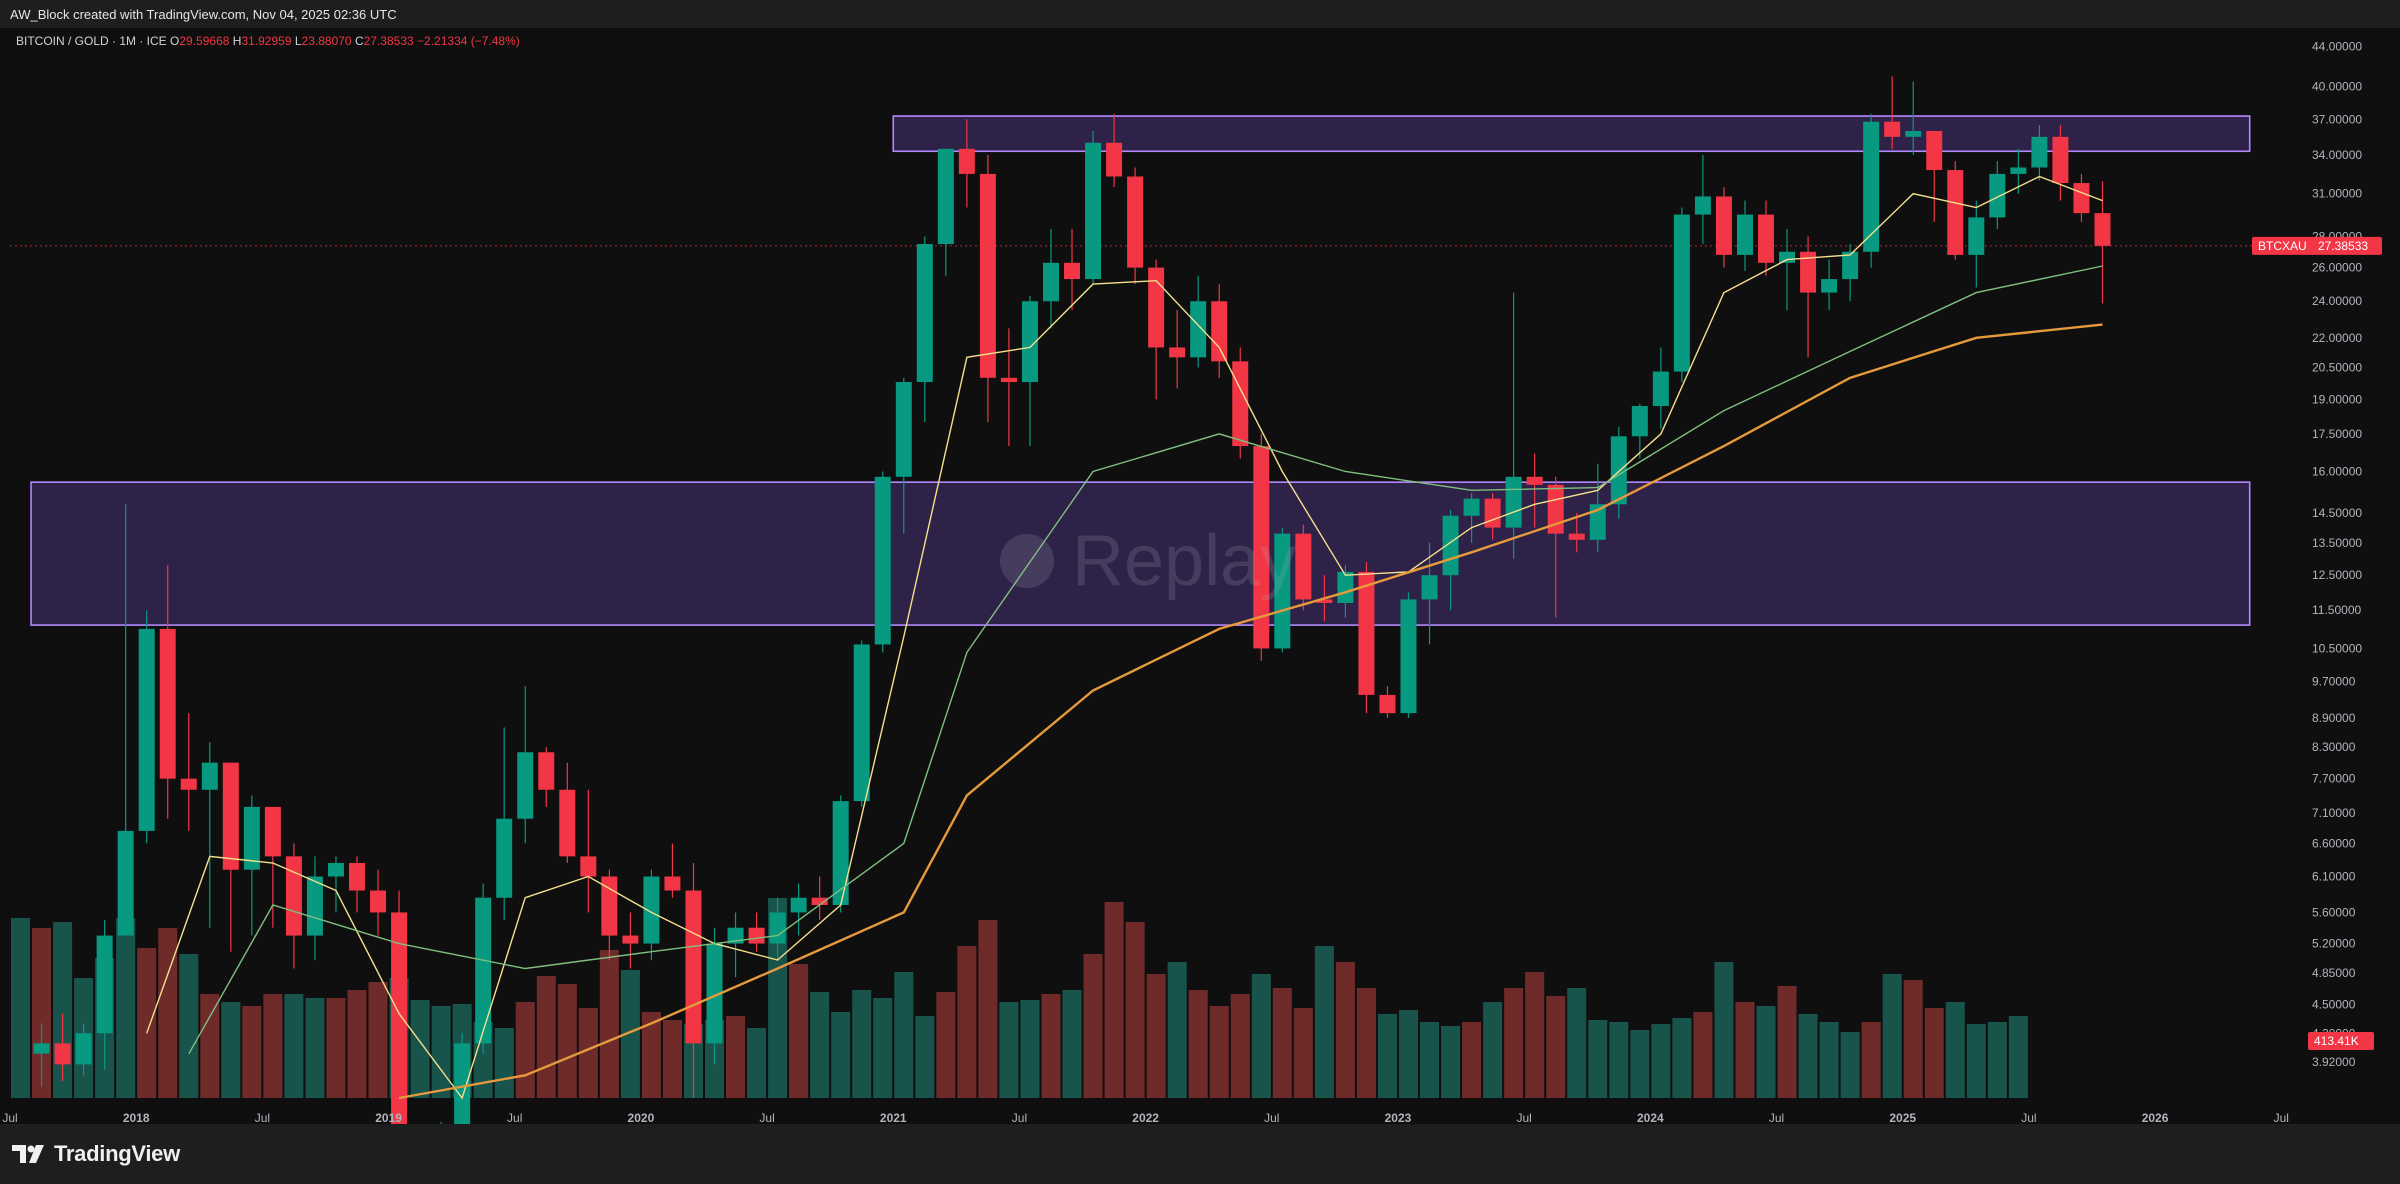 The image size is (2400, 1184). I want to click on y-tick-label: 17.50000, so click(2337, 434).